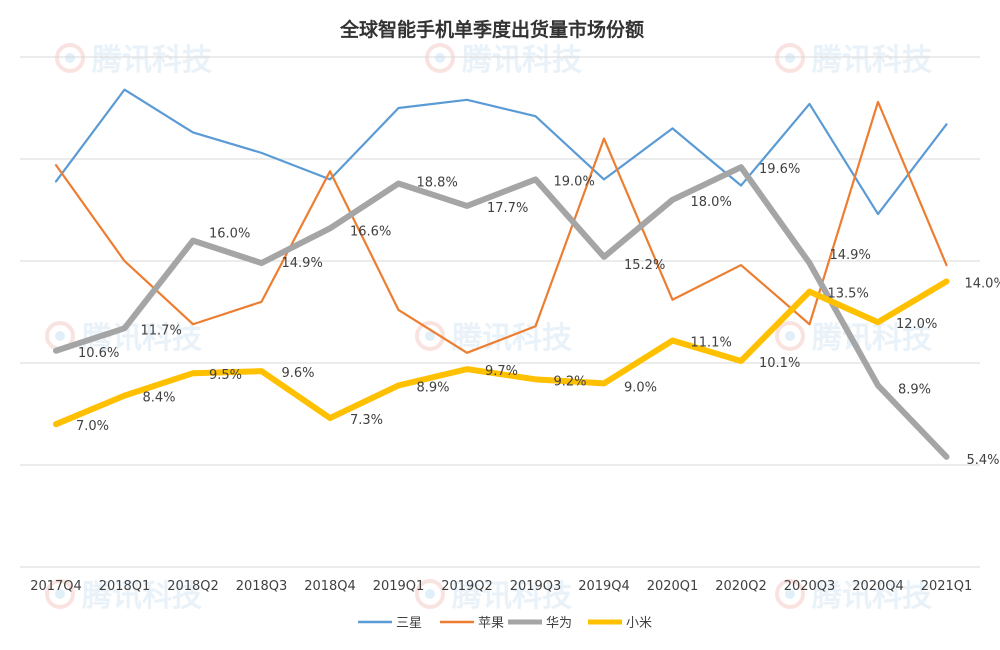 The height and width of the screenshot is (650, 1000). Describe the element at coordinates (390, 623) in the screenshot. I see `legend-item: 三星` at that location.